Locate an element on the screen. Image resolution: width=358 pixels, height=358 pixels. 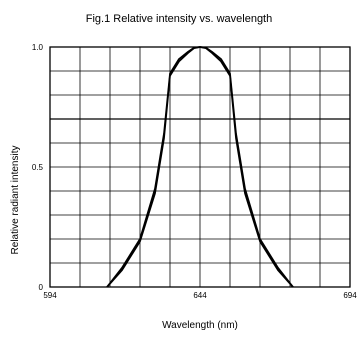
y-axis-label: Relative radiant intensity is located at coordinates (15, 200).